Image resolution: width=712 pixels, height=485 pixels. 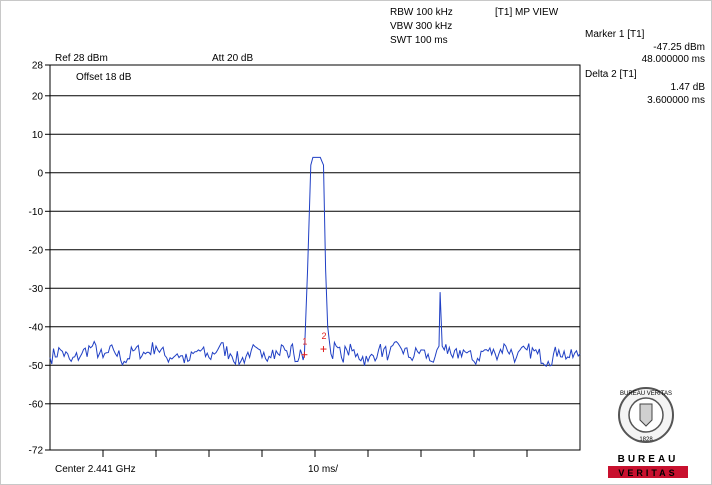 I want to click on brand-bar, so click(x=648, y=472).